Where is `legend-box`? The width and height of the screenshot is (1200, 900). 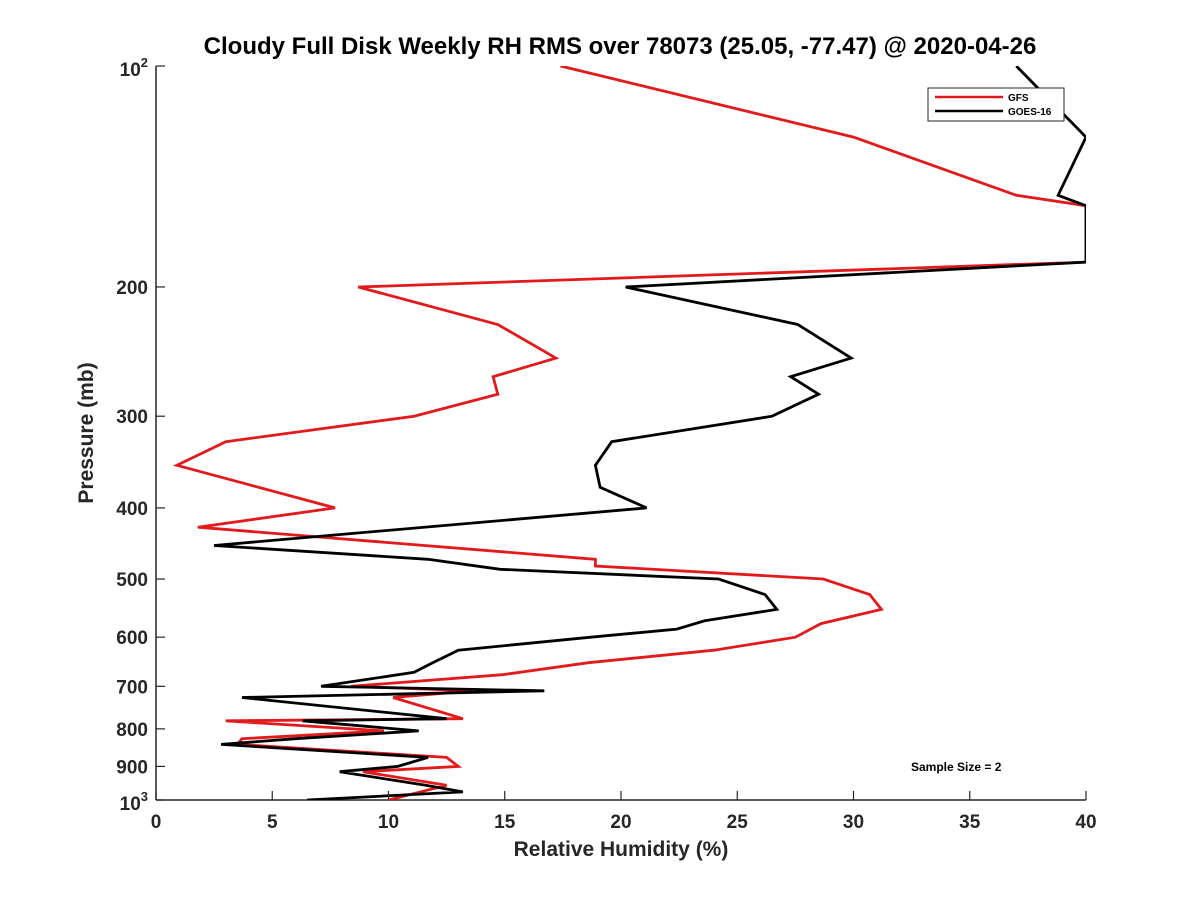 legend-box is located at coordinates (996, 104).